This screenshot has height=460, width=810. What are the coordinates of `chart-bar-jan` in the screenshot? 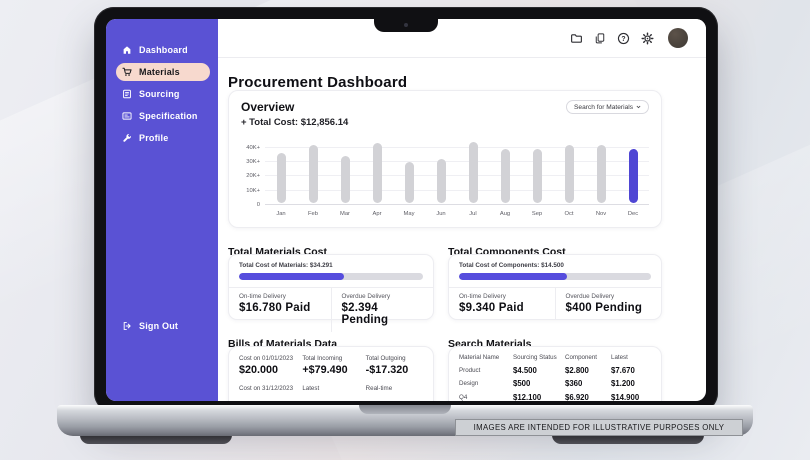 It's located at (281, 178).